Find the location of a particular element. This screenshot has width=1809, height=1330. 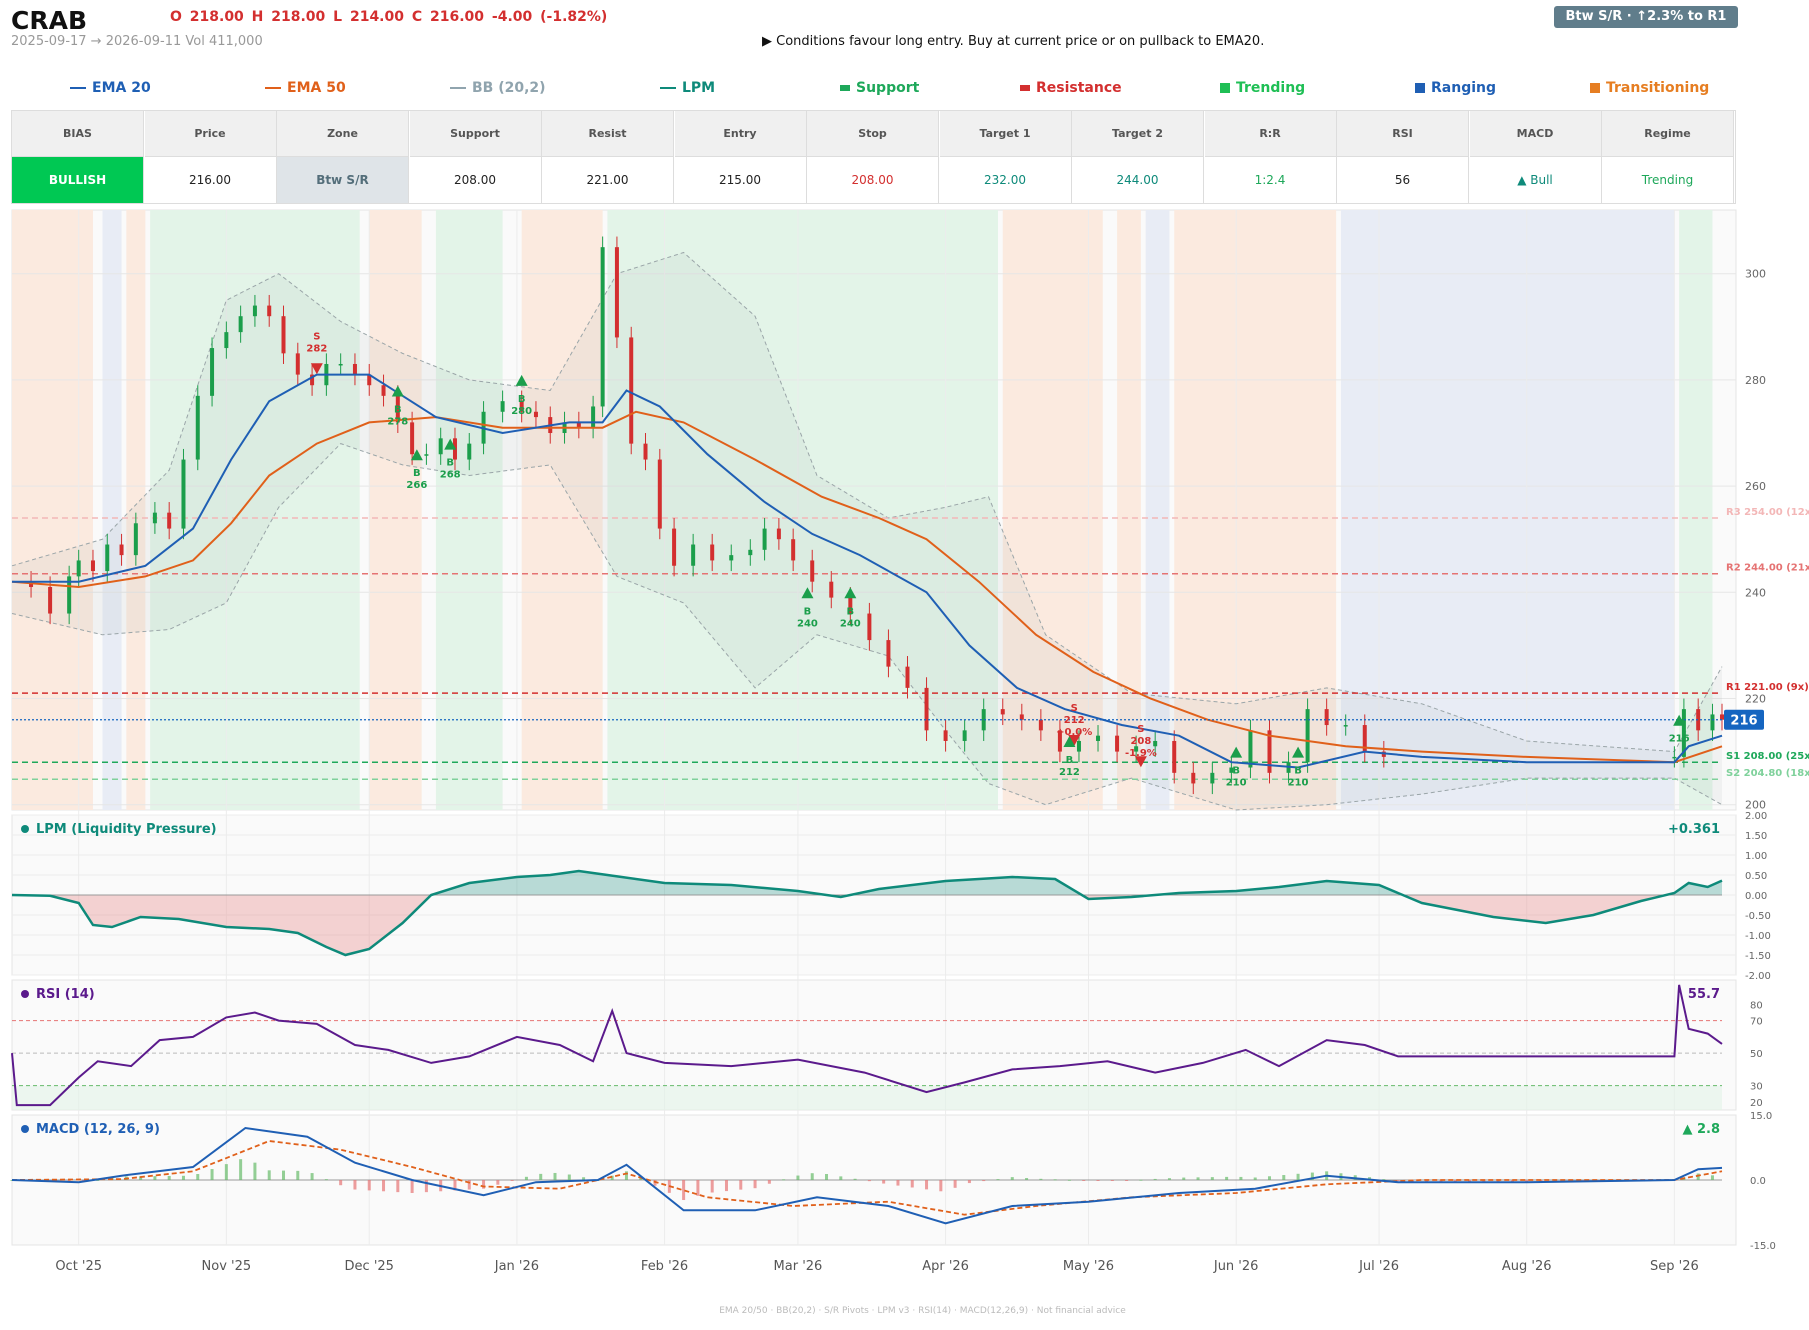

macd-last-value: ▲ 2.8 is located at coordinates (1701, 1129).